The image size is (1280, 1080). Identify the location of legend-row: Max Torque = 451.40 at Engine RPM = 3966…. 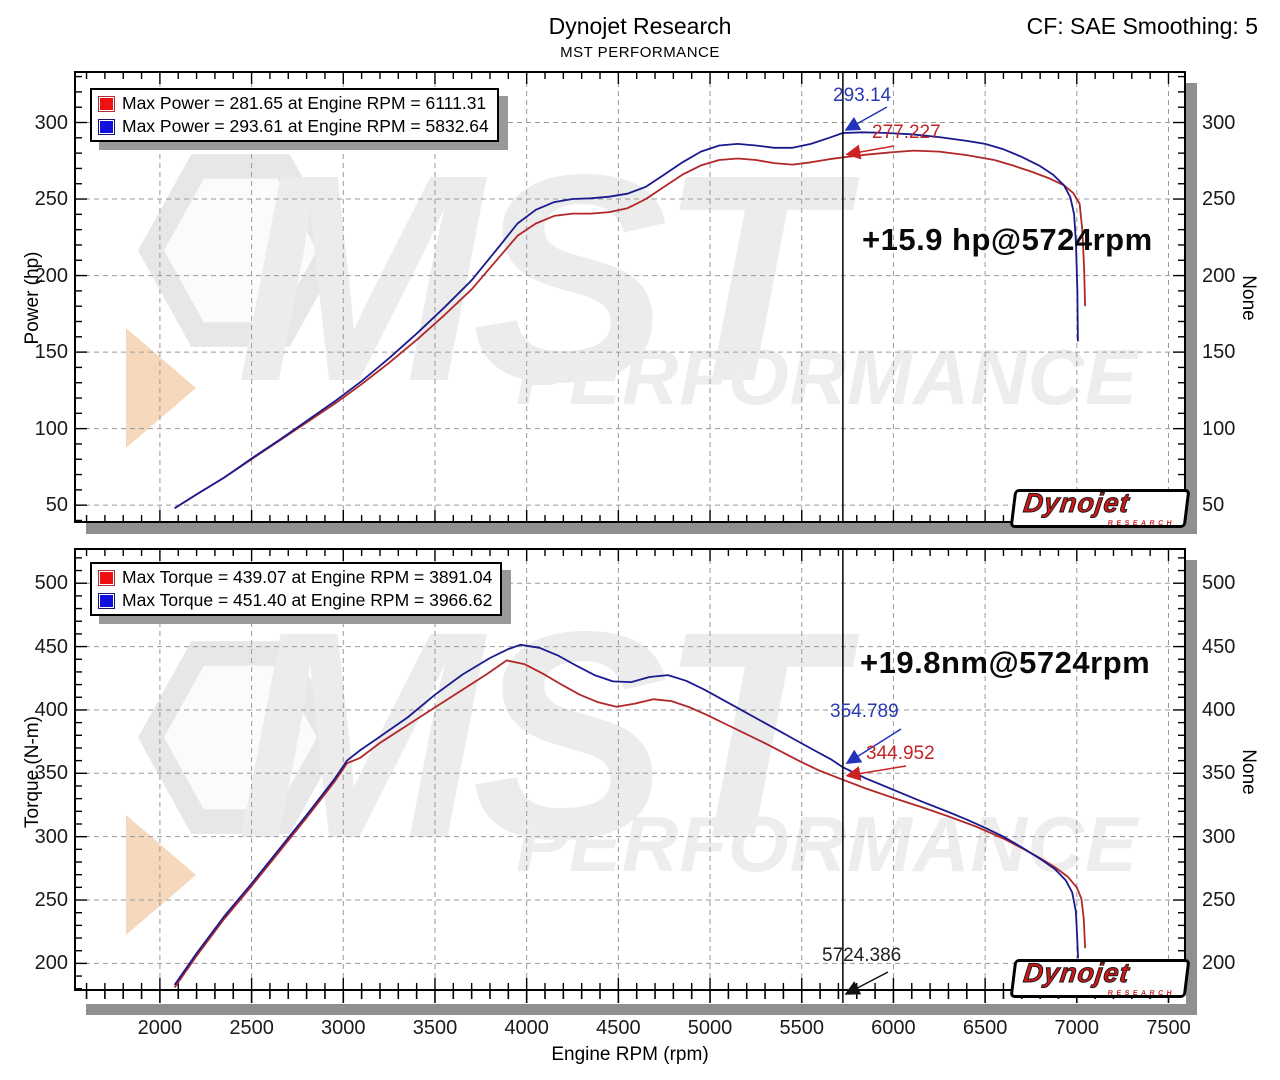
(295, 600).